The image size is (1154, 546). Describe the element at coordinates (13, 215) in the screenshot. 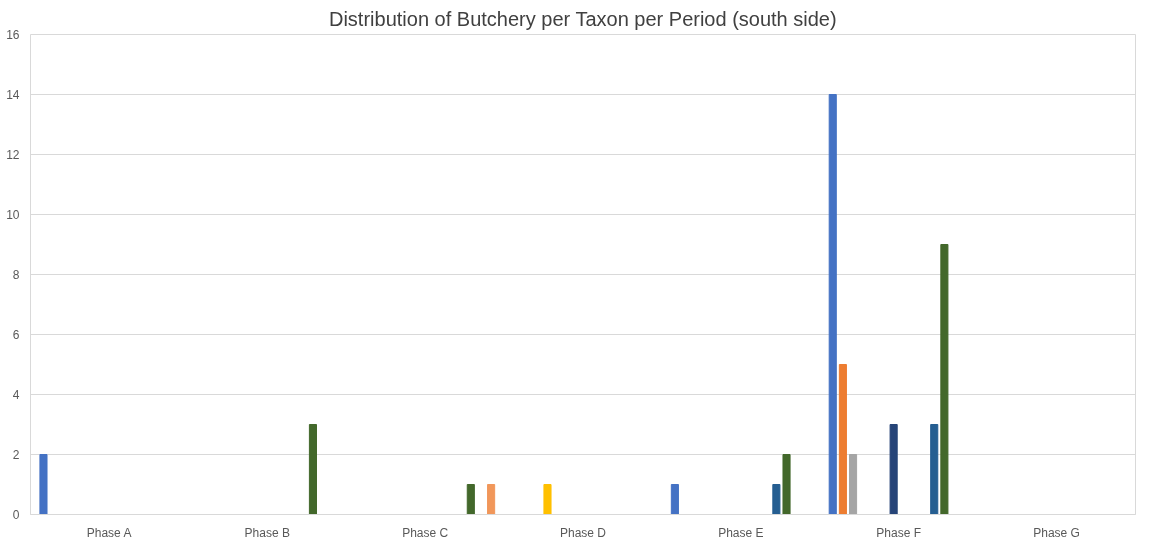

I see `y-tick-label: 10` at that location.